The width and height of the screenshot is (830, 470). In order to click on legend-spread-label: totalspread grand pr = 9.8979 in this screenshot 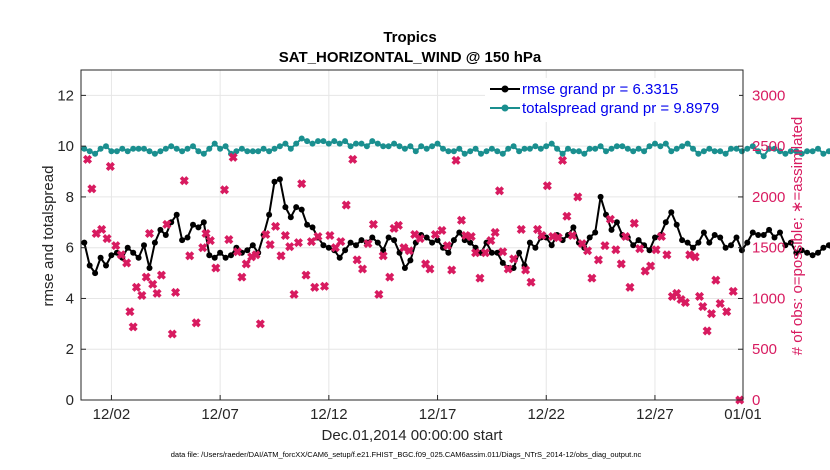, I will do `click(620, 108)`.